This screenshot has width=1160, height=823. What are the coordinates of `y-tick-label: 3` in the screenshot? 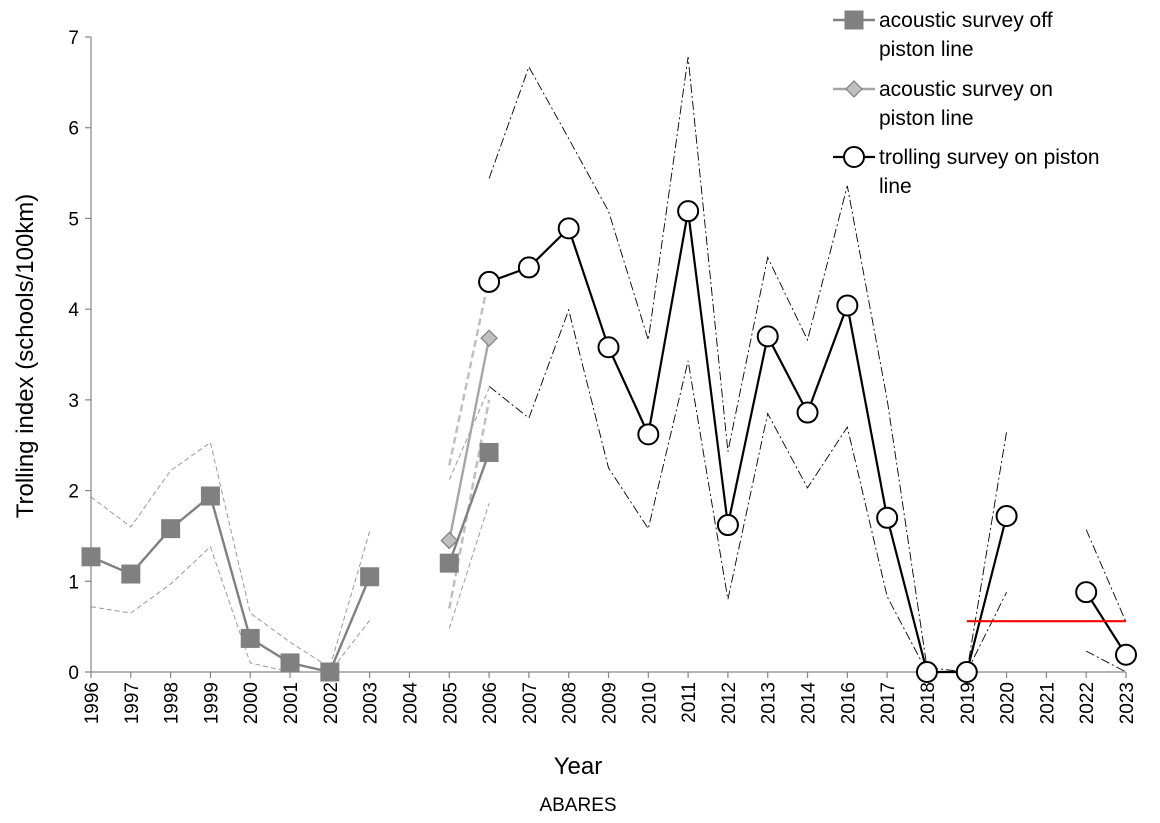 It's located at (73, 401).